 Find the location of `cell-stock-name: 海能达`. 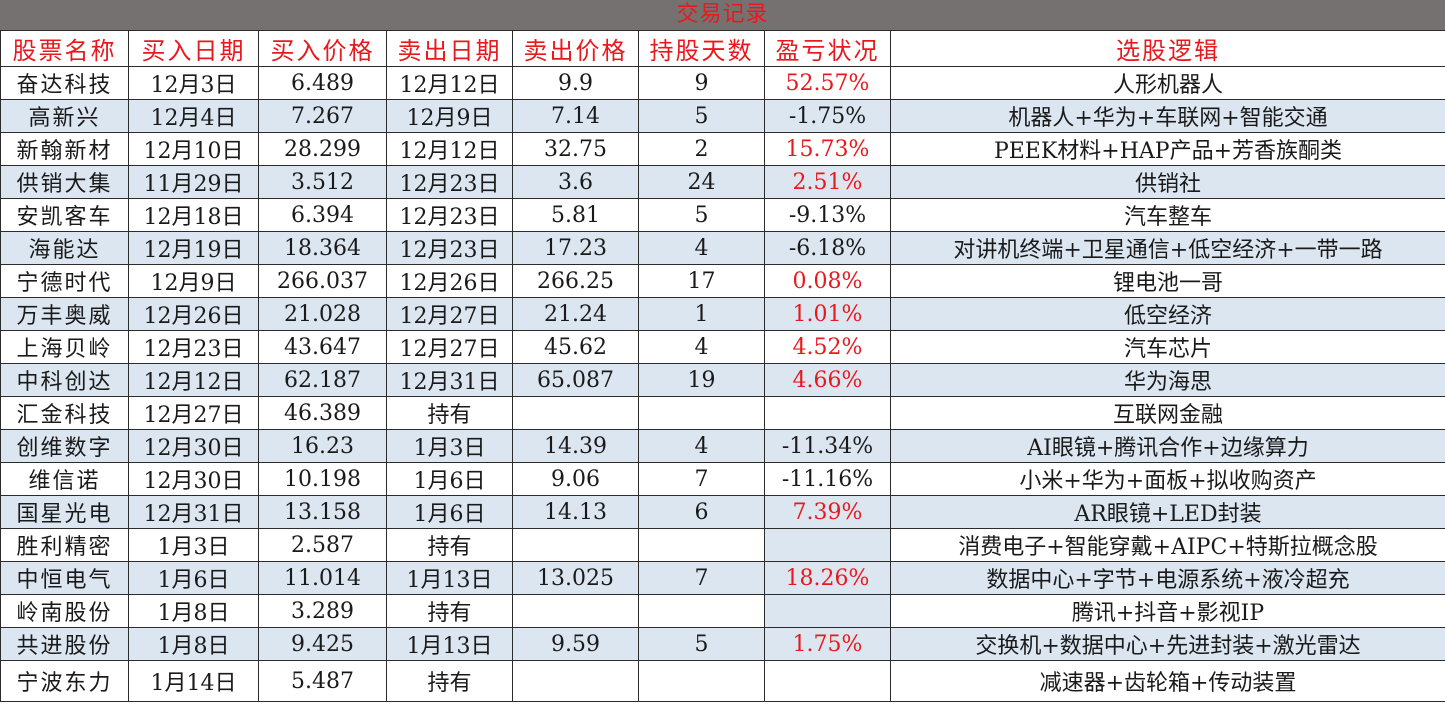

cell-stock-name: 海能达 is located at coordinates (64, 248).